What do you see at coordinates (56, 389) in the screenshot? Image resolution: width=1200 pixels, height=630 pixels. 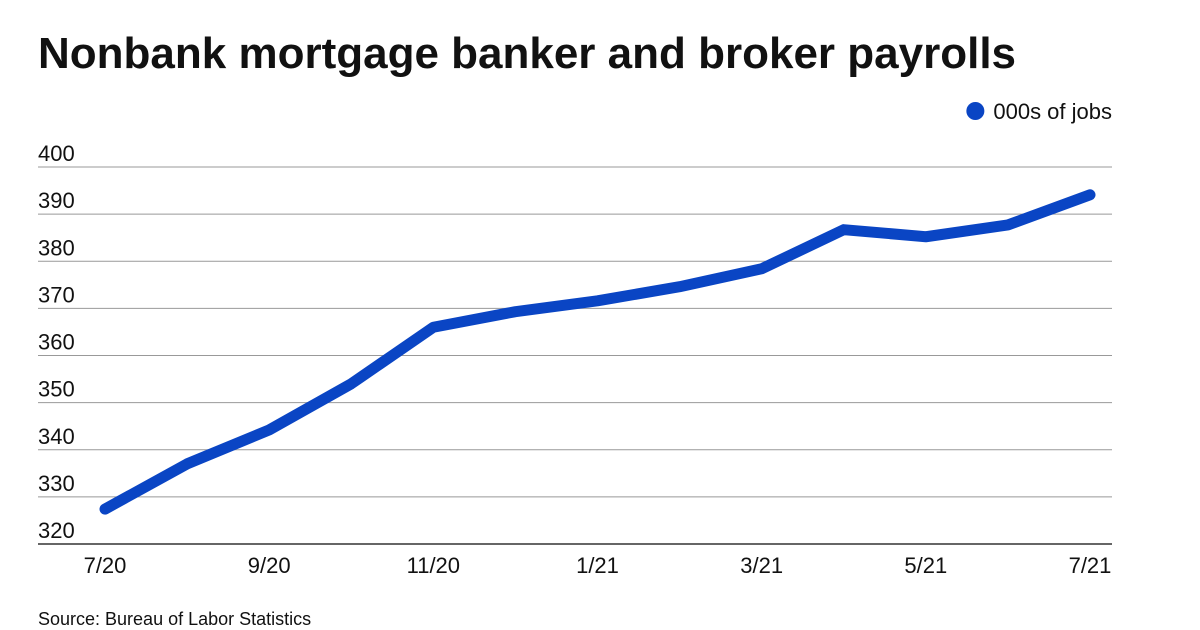 I see `y-tick-label: 350` at bounding box center [56, 389].